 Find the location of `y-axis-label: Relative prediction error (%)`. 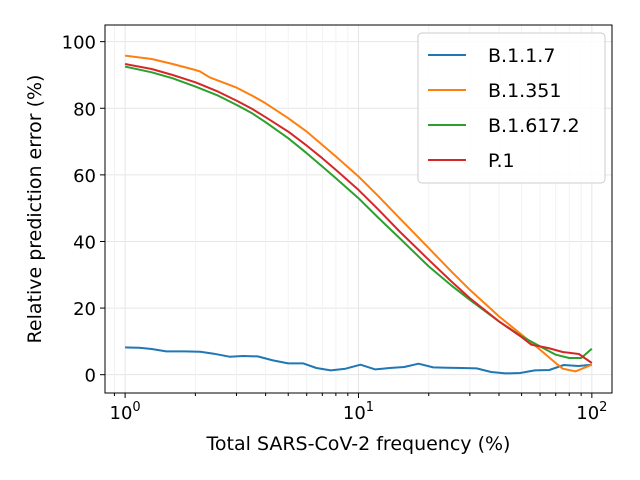

y-axis-label: Relative prediction error (%) is located at coordinates (35, 209).